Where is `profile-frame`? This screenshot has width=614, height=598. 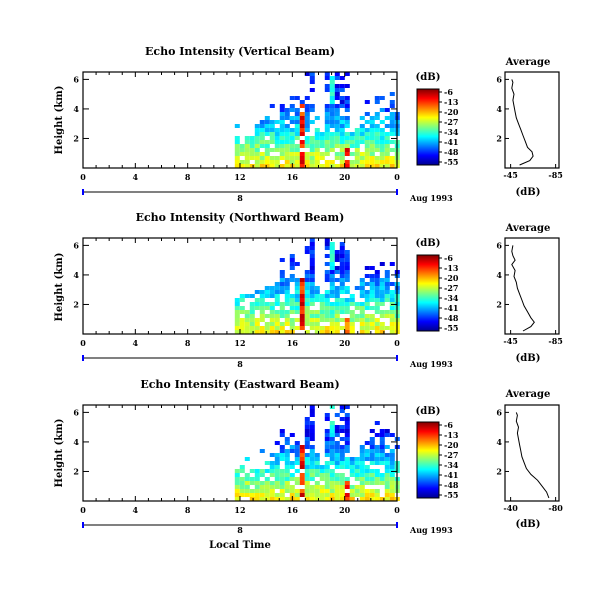
profile-frame is located at coordinates (532, 286).